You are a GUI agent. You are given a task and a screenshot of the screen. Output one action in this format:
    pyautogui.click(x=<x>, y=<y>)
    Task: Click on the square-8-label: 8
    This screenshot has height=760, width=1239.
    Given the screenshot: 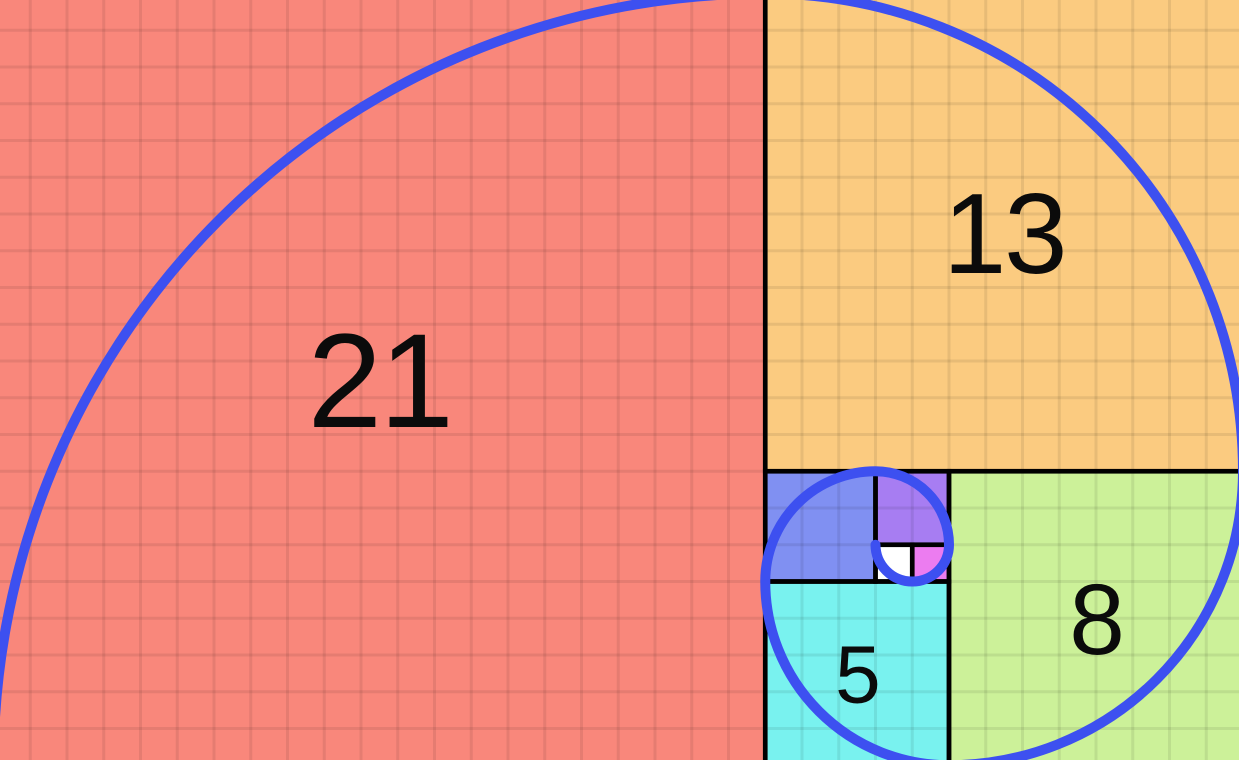 What is the action you would take?
    pyautogui.click(x=1096, y=620)
    